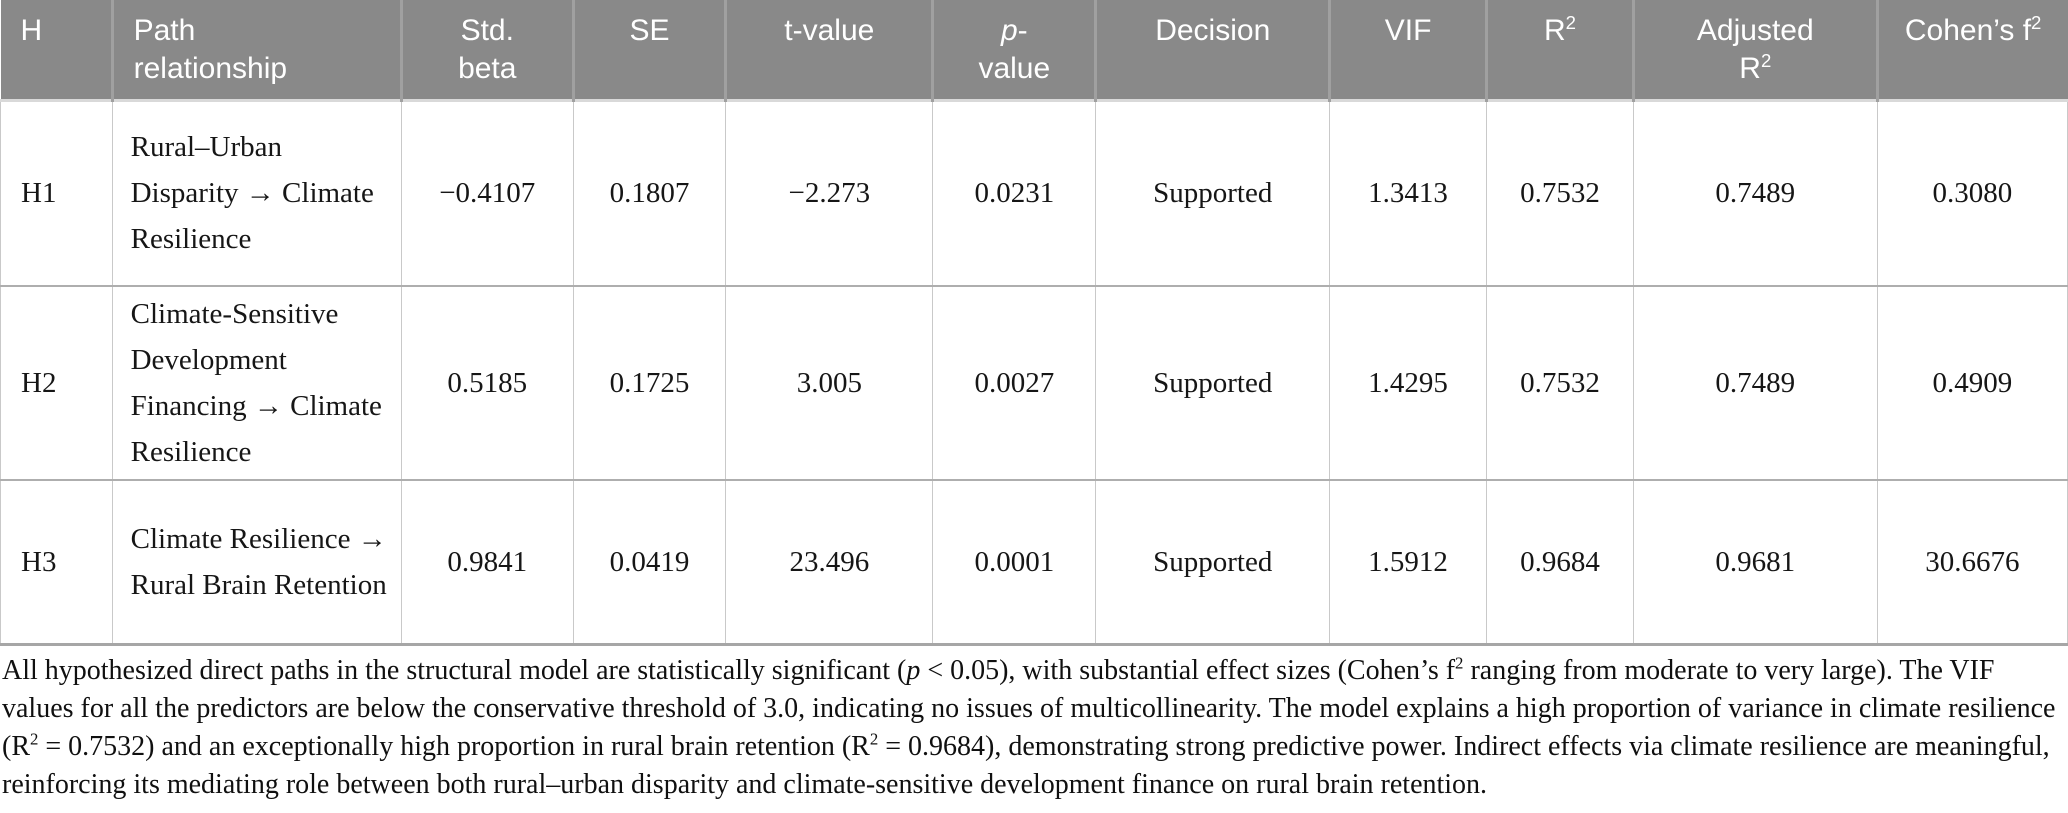 The image size is (2068, 813). Describe the element at coordinates (1972, 382) in the screenshot. I see `cell-h2-cohens-f2: 0.4909` at that location.